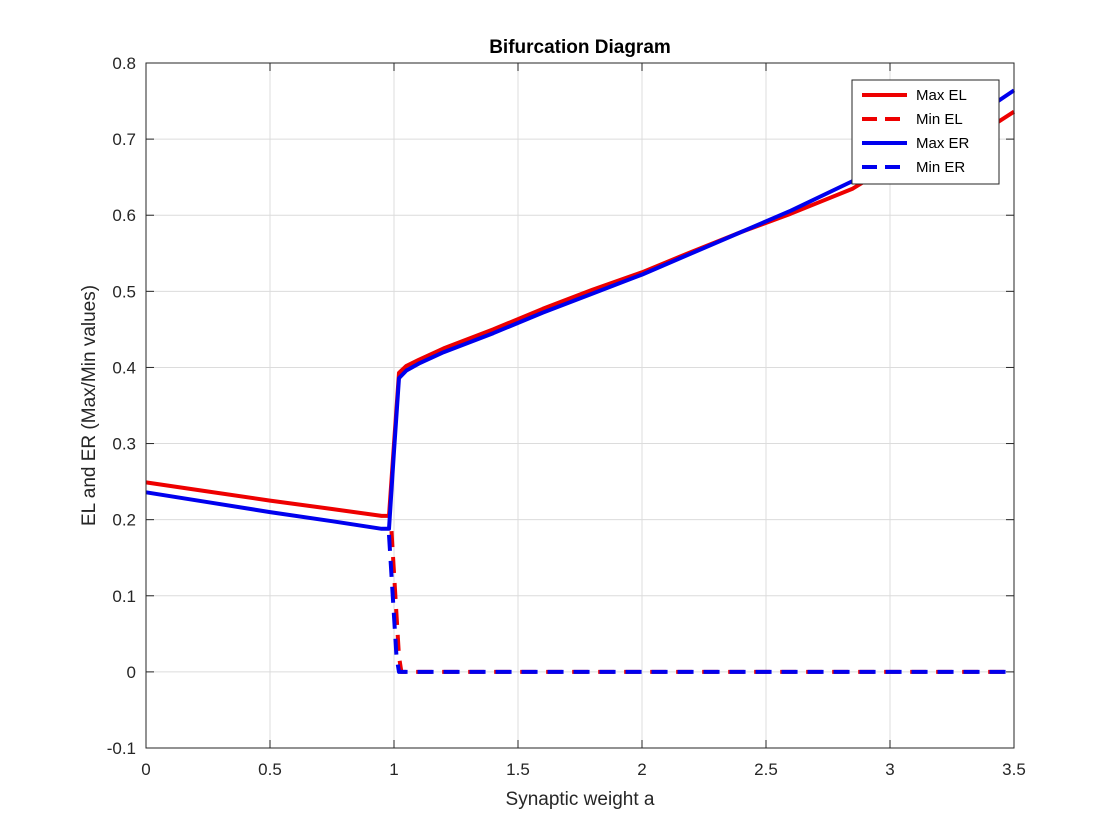  I want to click on y-tick-label: 0.3, so click(124, 444).